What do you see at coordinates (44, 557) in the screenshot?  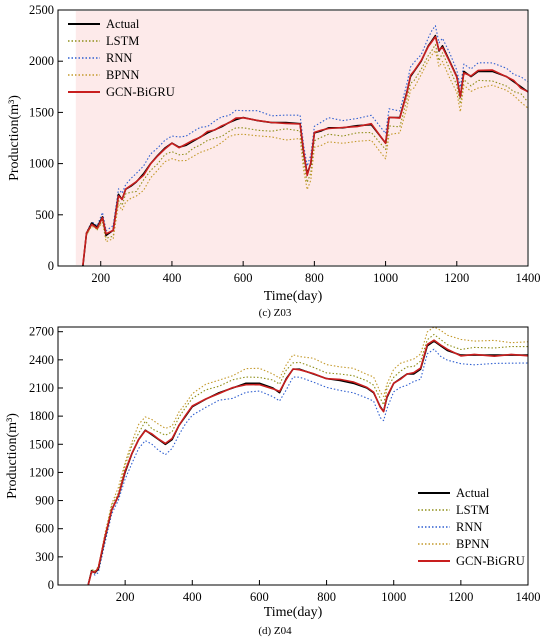 I see `y-tick-label: 300` at bounding box center [44, 557].